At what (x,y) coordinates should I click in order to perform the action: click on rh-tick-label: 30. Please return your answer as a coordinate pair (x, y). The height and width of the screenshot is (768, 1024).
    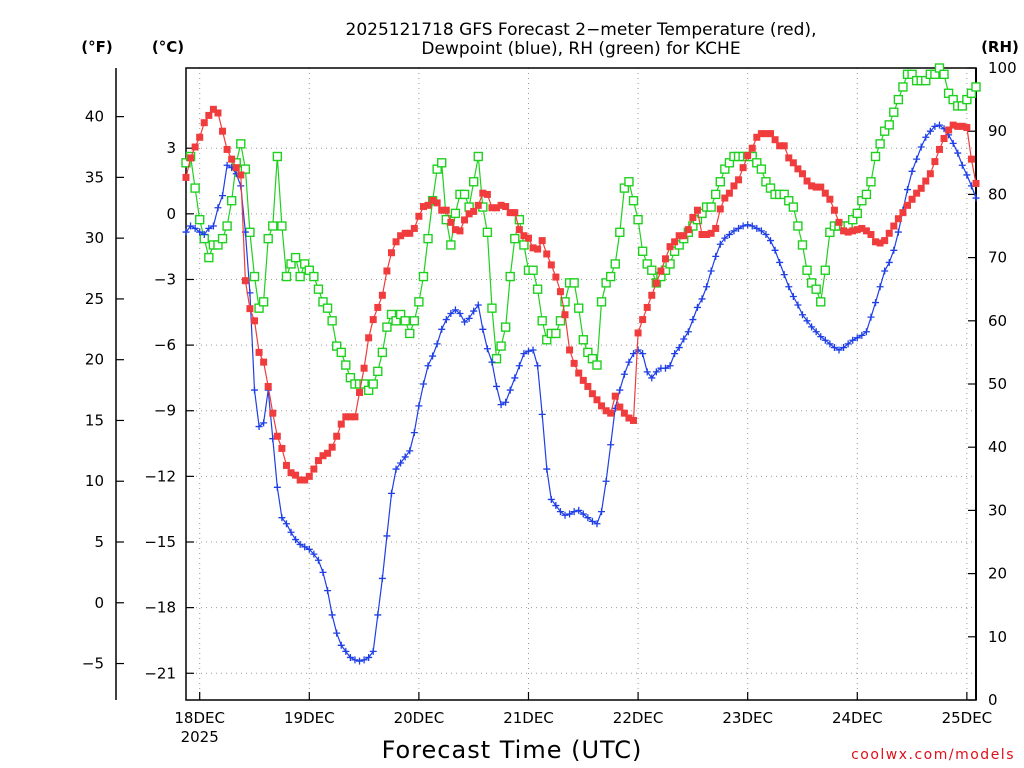
    Looking at the image, I should click on (997, 510).